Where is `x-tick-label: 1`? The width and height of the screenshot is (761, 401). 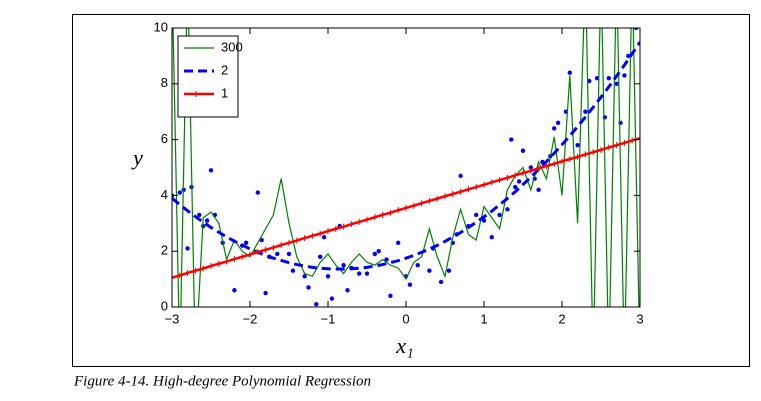 x-tick-label: 1 is located at coordinates (483, 318).